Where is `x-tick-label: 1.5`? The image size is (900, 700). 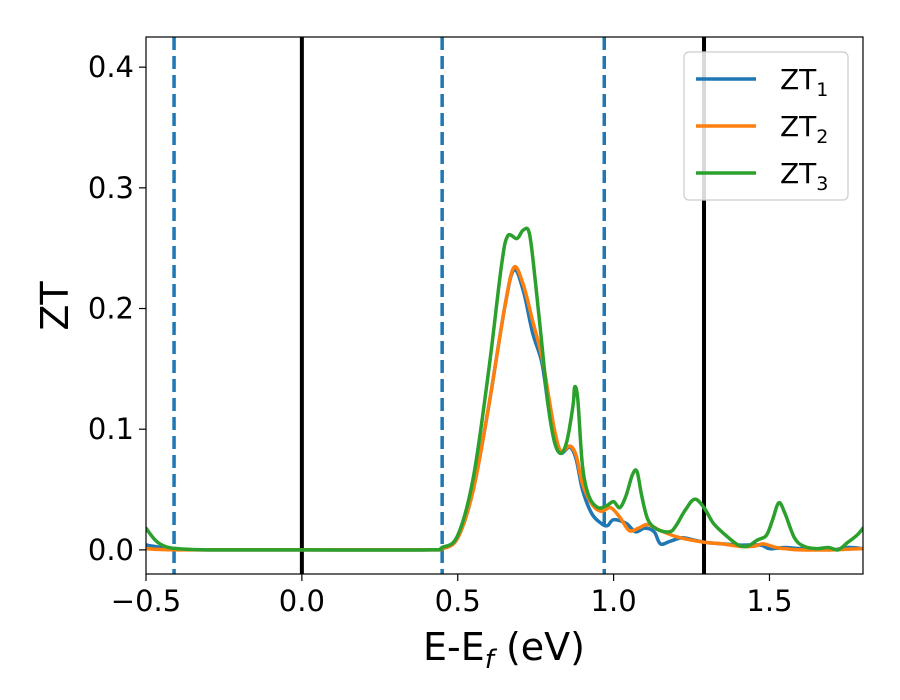 x-tick-label: 1.5 is located at coordinates (769, 601).